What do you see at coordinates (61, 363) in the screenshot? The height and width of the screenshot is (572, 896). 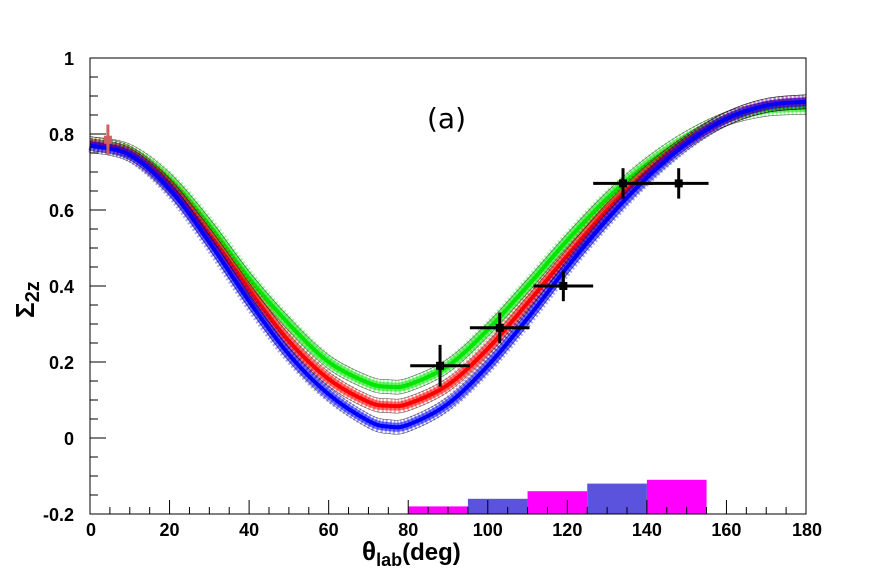 I see `y-tick-label: 0.2` at bounding box center [61, 363].